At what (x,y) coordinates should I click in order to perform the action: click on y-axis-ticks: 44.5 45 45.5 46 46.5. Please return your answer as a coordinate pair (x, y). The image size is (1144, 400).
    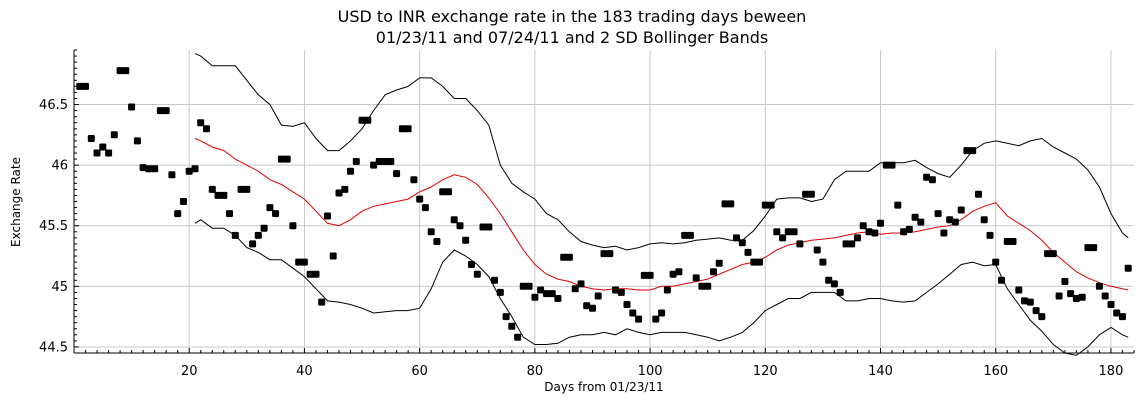
    Looking at the image, I should click on (59, 202).